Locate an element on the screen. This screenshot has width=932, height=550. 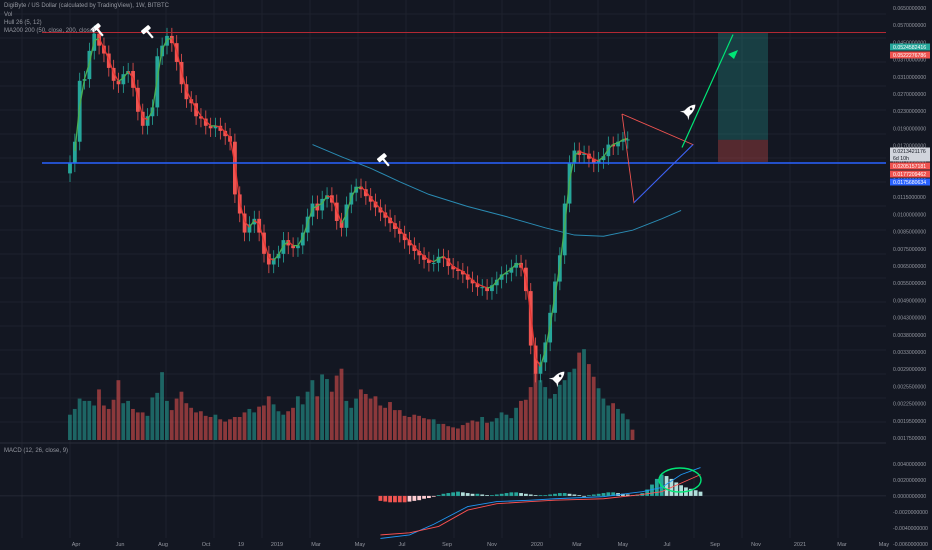
price-tick-label: 0.0055000000 is located at coordinates (909, 284).